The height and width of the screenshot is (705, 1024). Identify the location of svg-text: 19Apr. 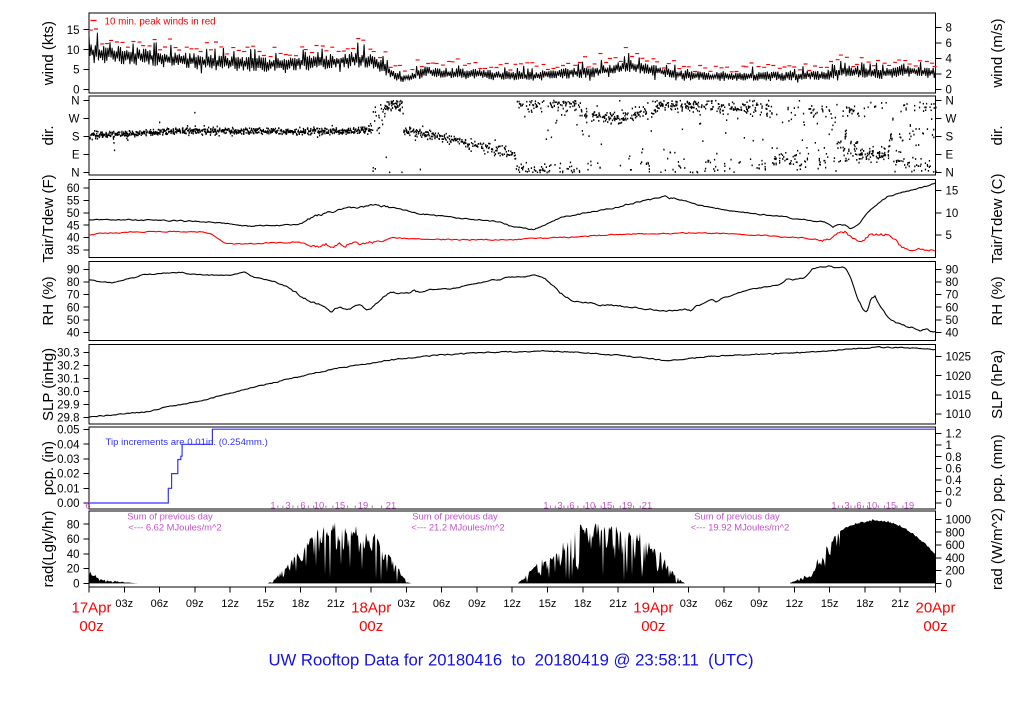
(653, 608).